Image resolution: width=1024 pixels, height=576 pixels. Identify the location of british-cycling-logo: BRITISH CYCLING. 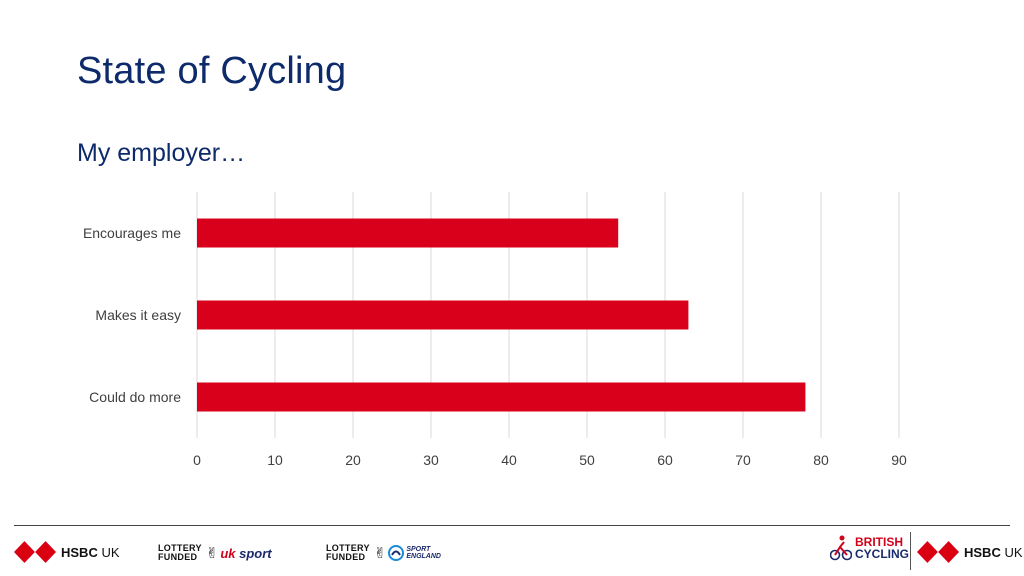
(869, 548).